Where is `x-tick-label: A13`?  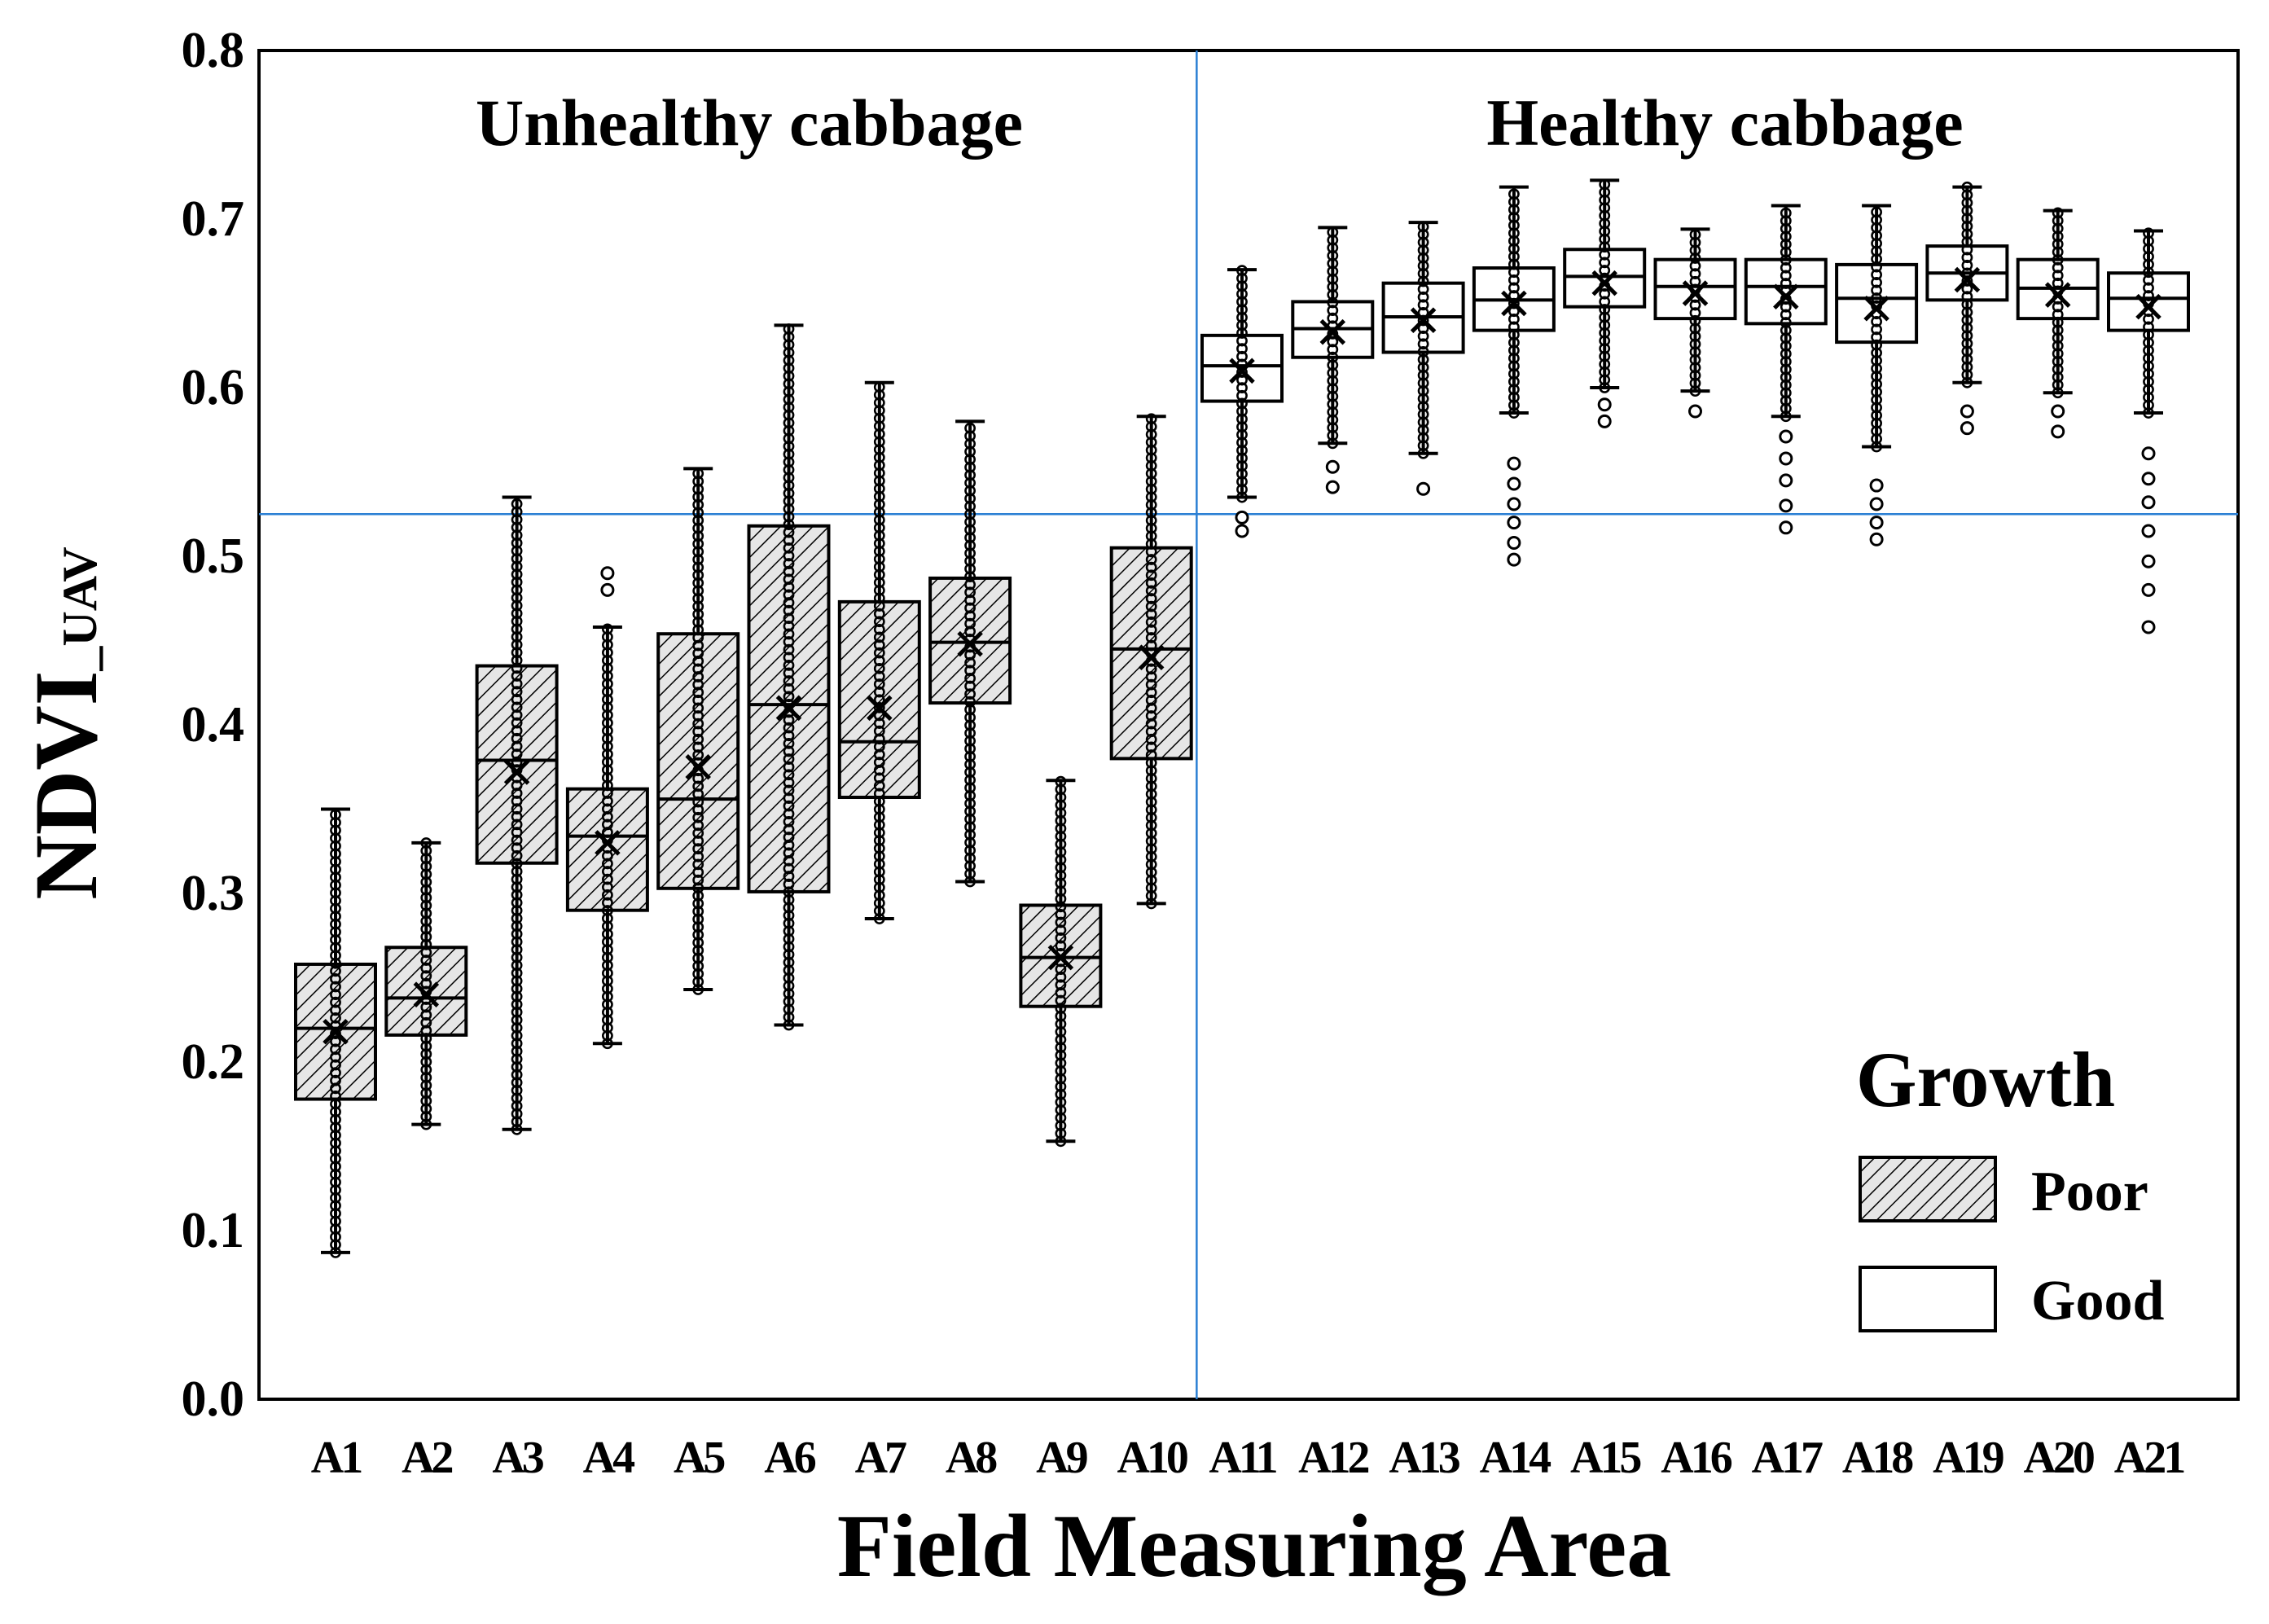
x-tick-label: A13 is located at coordinates (1424, 1458).